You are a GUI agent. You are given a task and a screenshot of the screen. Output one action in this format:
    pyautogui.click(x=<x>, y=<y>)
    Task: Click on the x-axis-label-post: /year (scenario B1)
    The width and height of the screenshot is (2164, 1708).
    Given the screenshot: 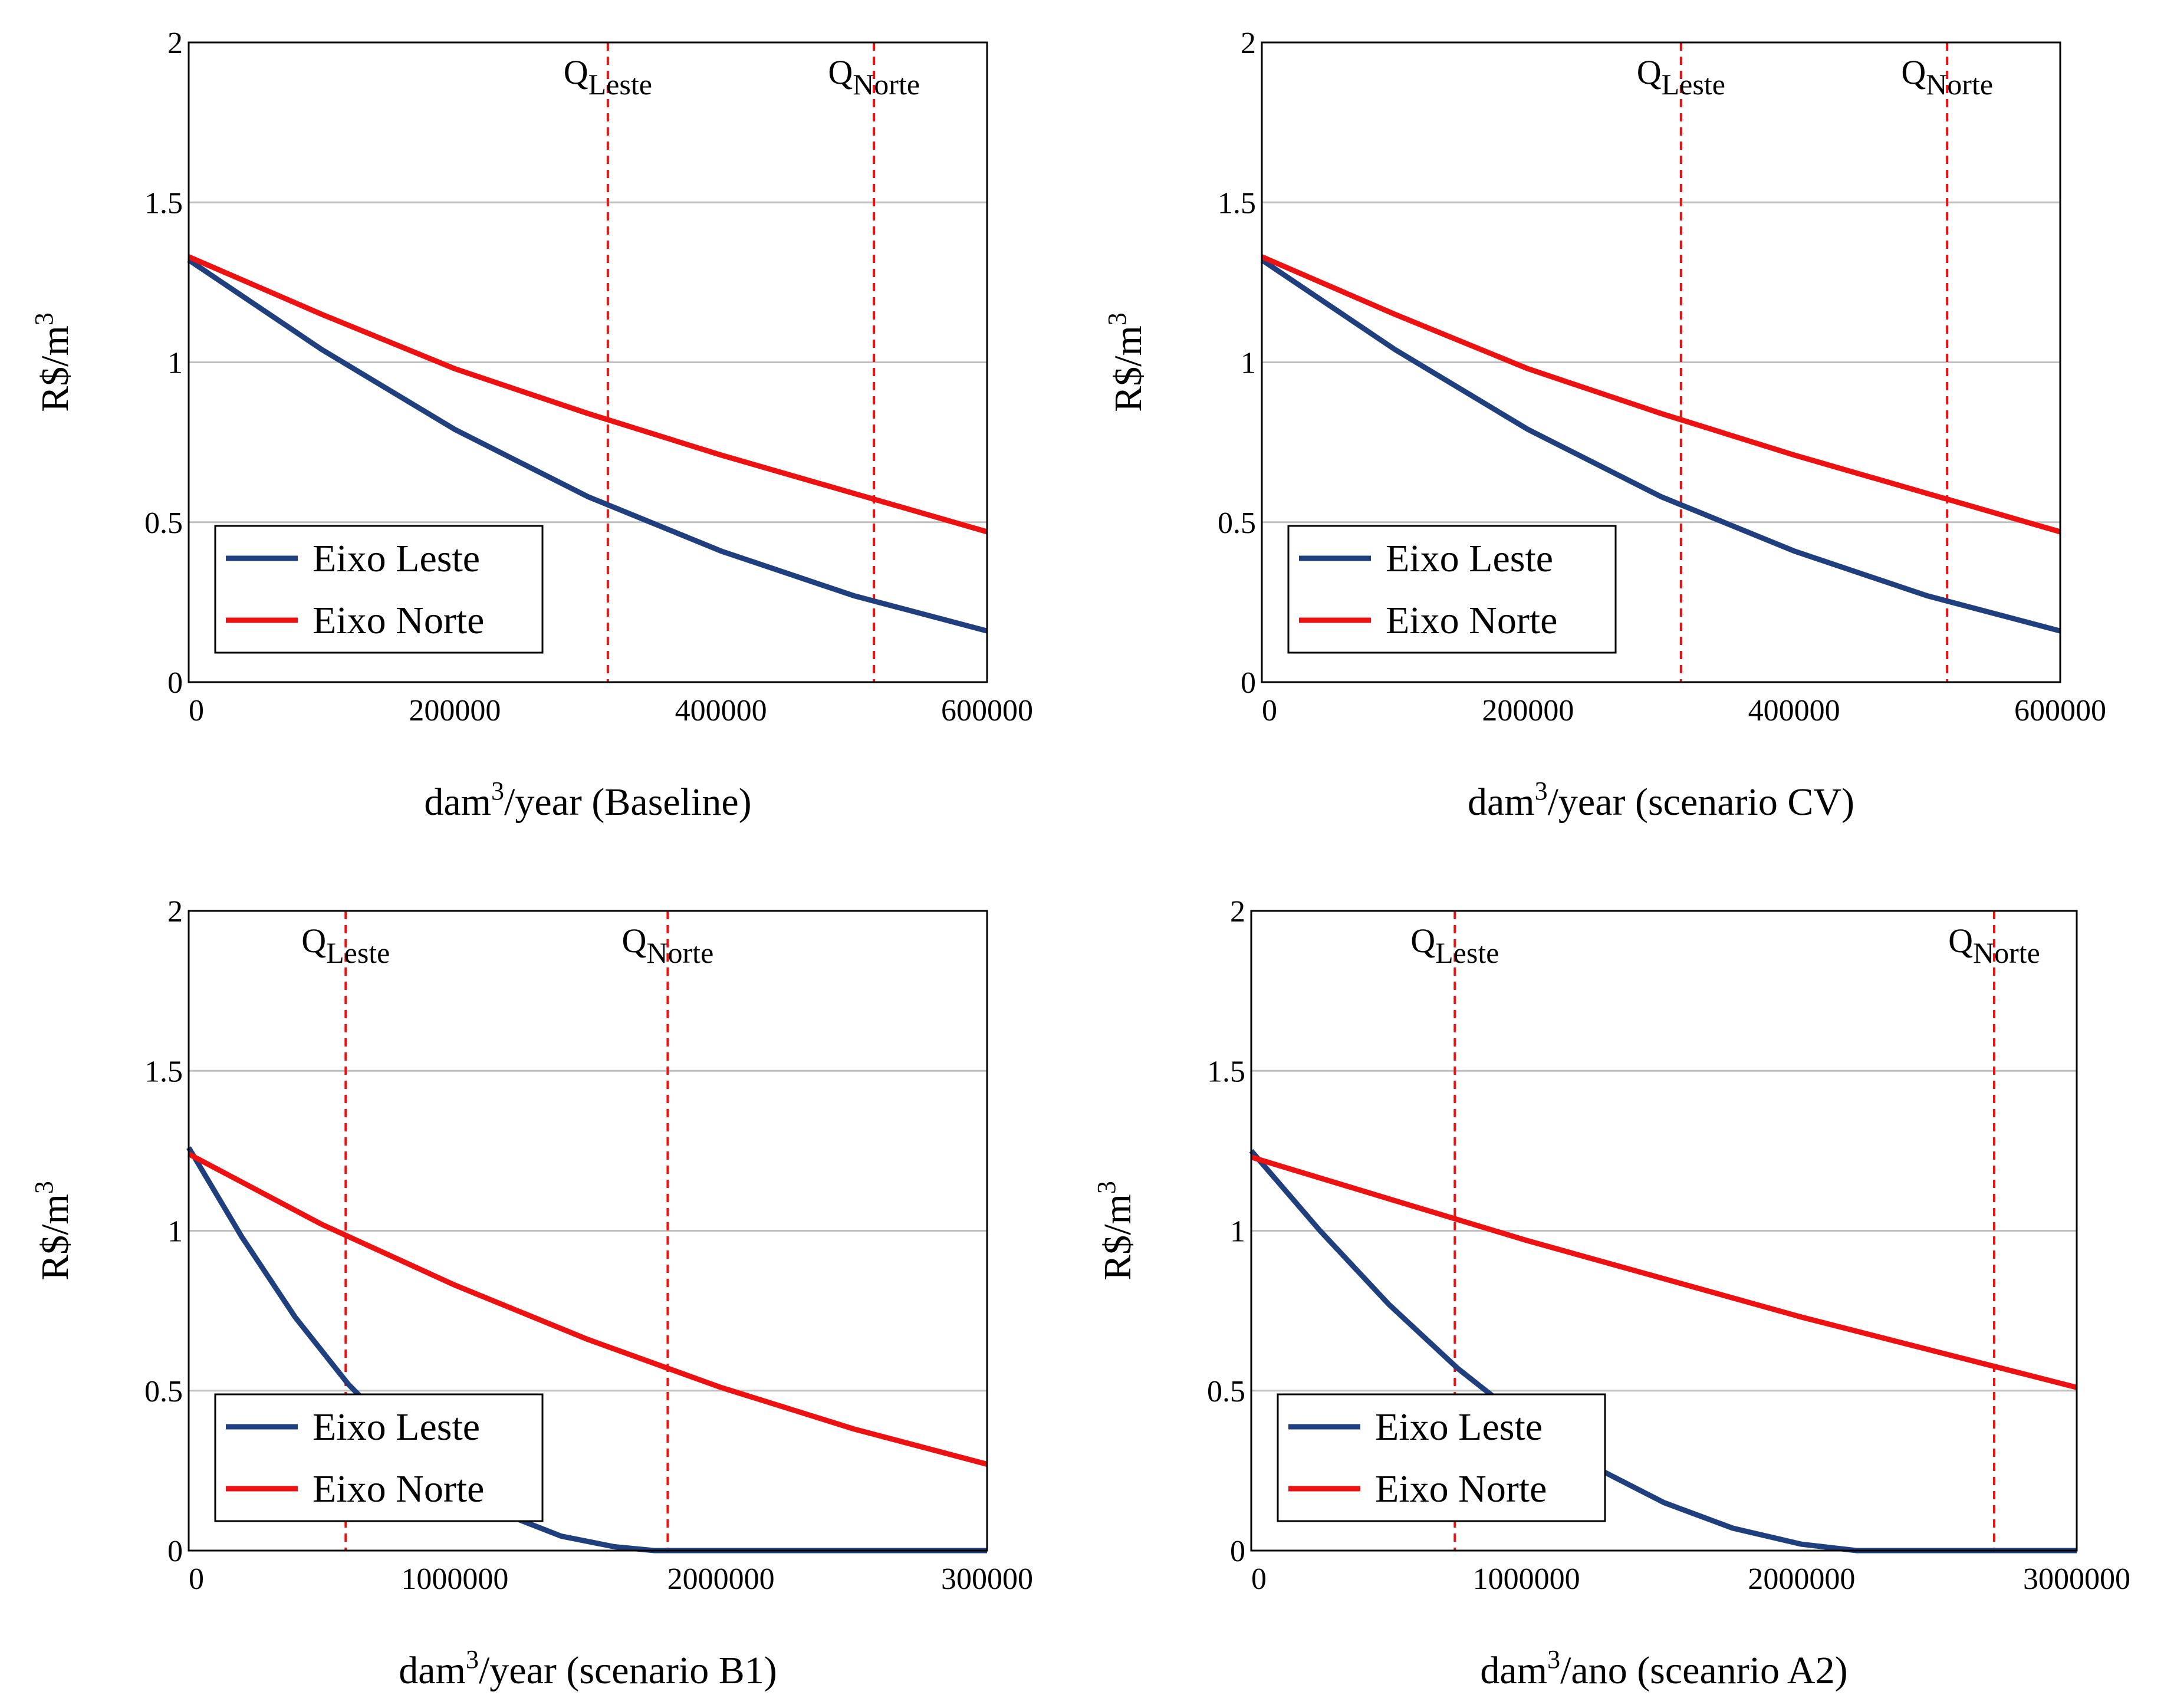 What is the action you would take?
    pyautogui.click(x=628, y=1670)
    